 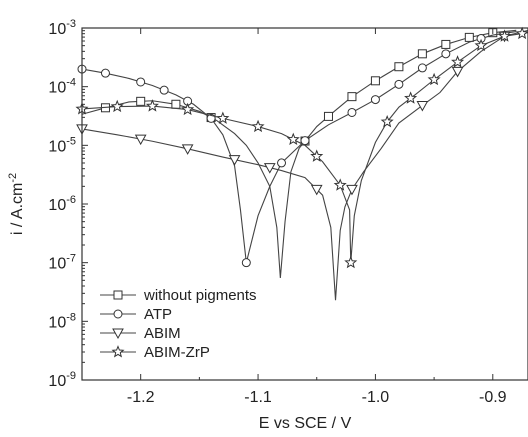 I want to click on y-tick-label: 10⁻⁸, so click(x=62, y=321).